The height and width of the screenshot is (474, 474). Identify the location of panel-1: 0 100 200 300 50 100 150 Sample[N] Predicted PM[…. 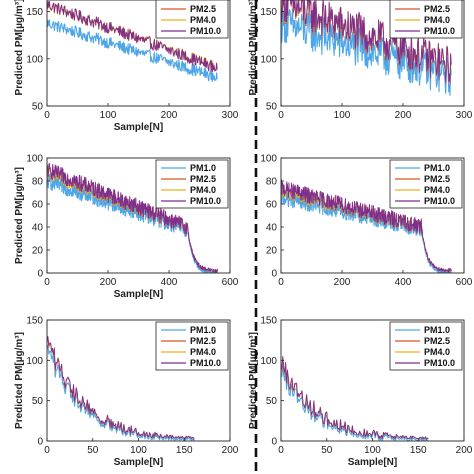
(126, 66).